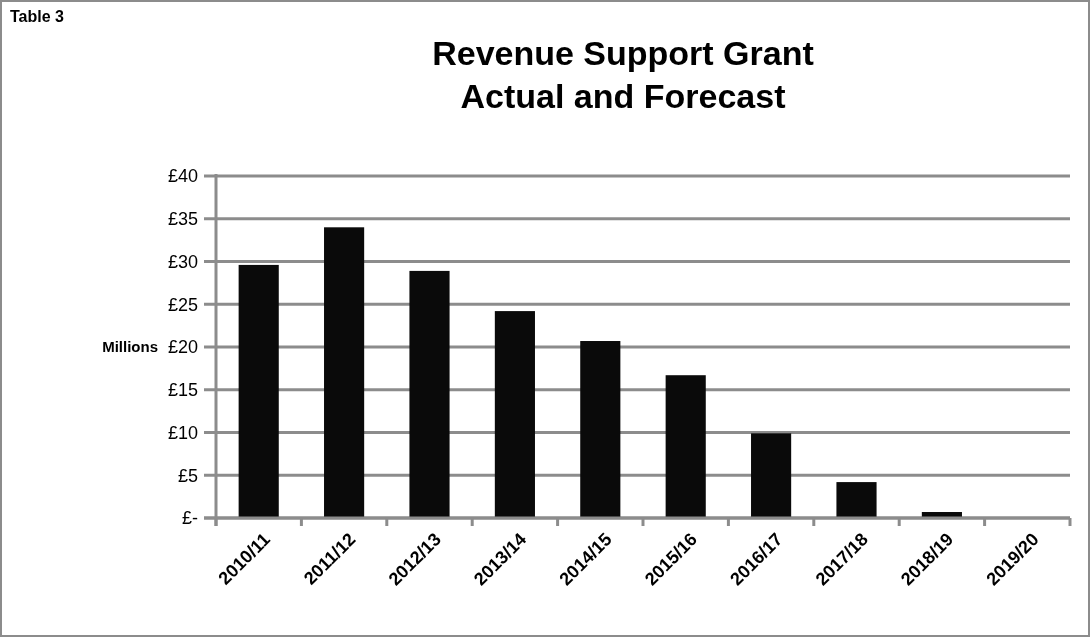  I want to click on y-tick-label: £15, so click(182, 390).